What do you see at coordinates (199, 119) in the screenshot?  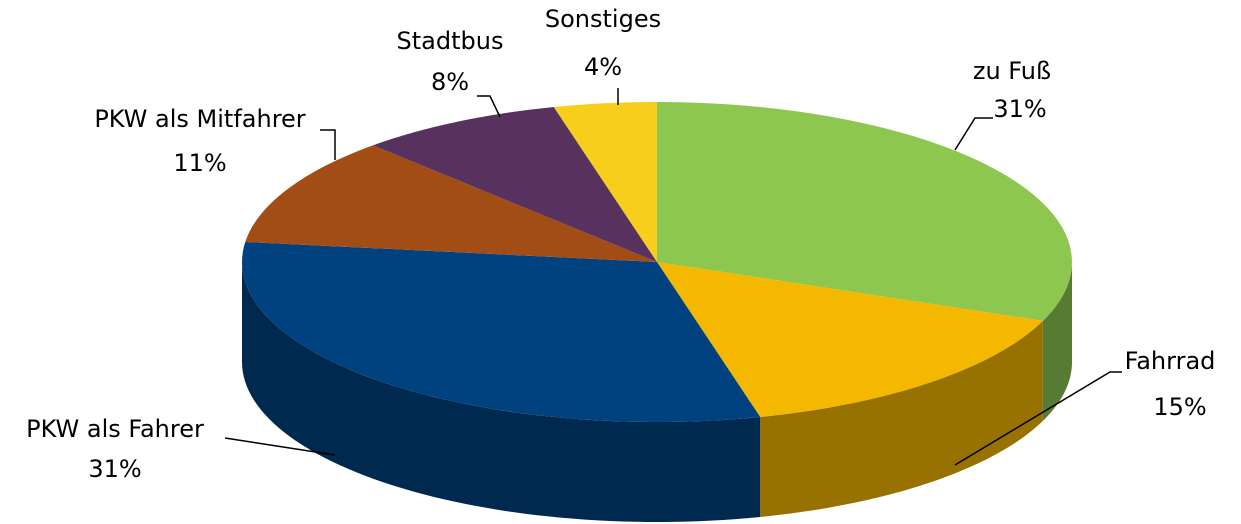 I see `slice-label: PKW als Mitfahrer` at bounding box center [199, 119].